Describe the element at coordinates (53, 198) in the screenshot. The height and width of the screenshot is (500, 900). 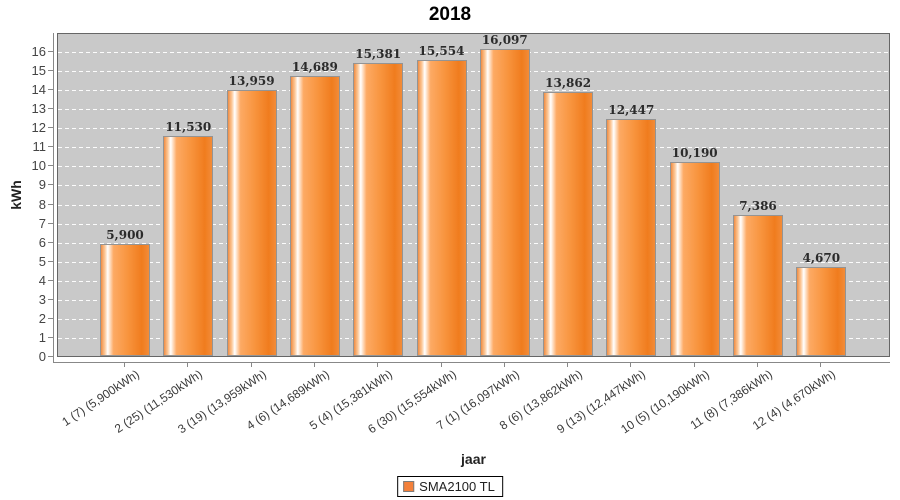
I see `y-axis-line` at that location.